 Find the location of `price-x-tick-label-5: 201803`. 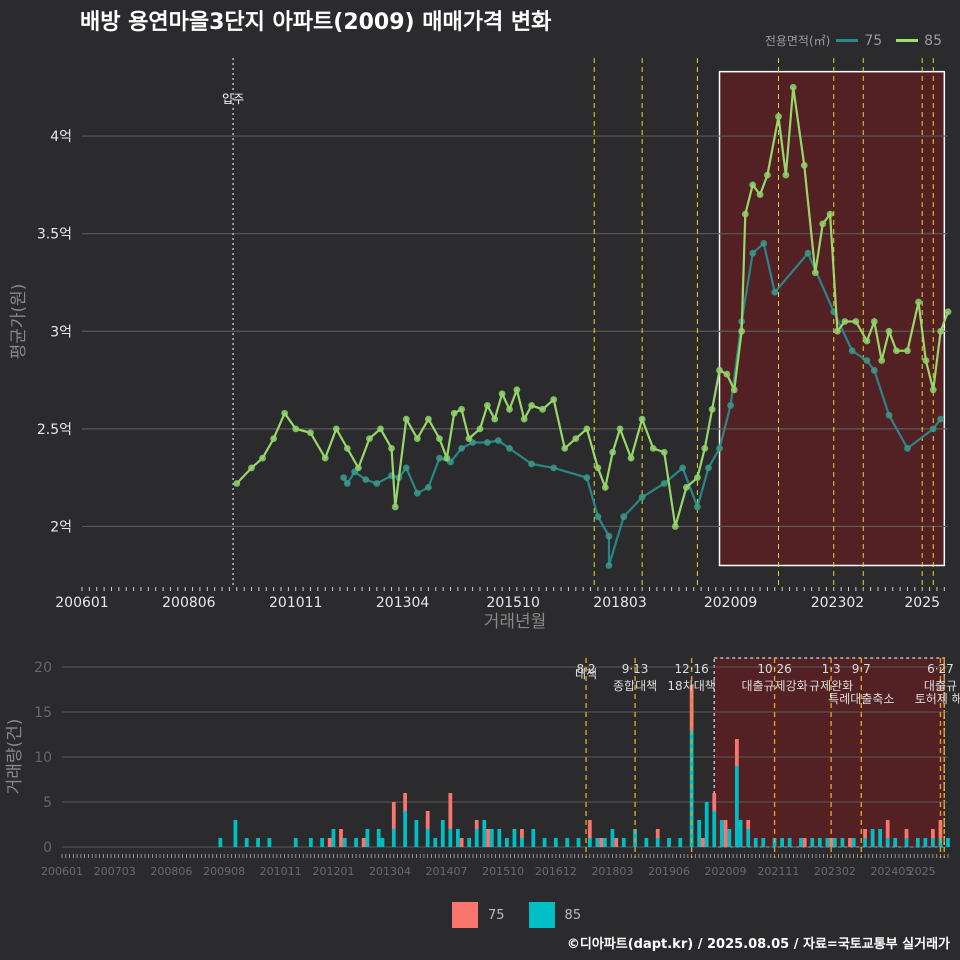

price-x-tick-label-5: 201803 is located at coordinates (619, 603).